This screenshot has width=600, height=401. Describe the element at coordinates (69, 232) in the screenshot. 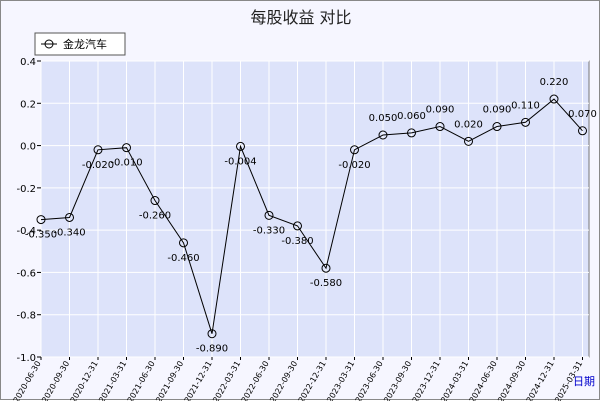

I see `data-label: -0.340` at that location.